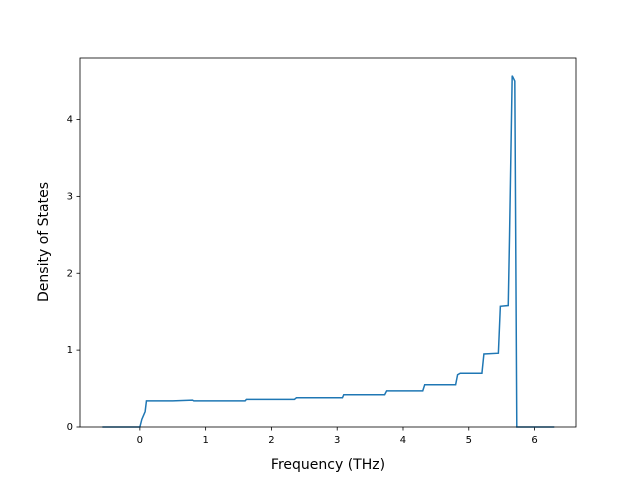  I want to click on x-tick-label: 4, so click(403, 440).